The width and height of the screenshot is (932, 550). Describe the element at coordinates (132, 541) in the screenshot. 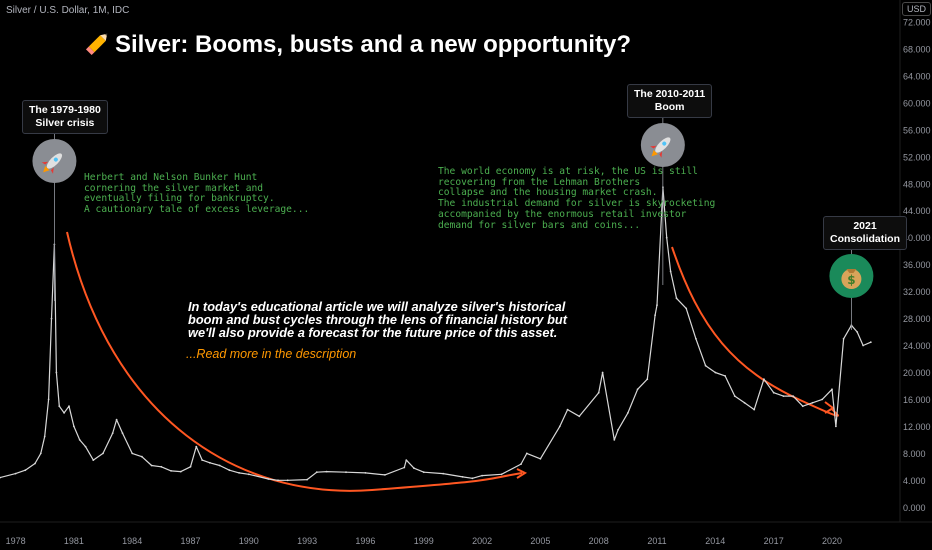

I see `x-tick-label: 1984` at that location.